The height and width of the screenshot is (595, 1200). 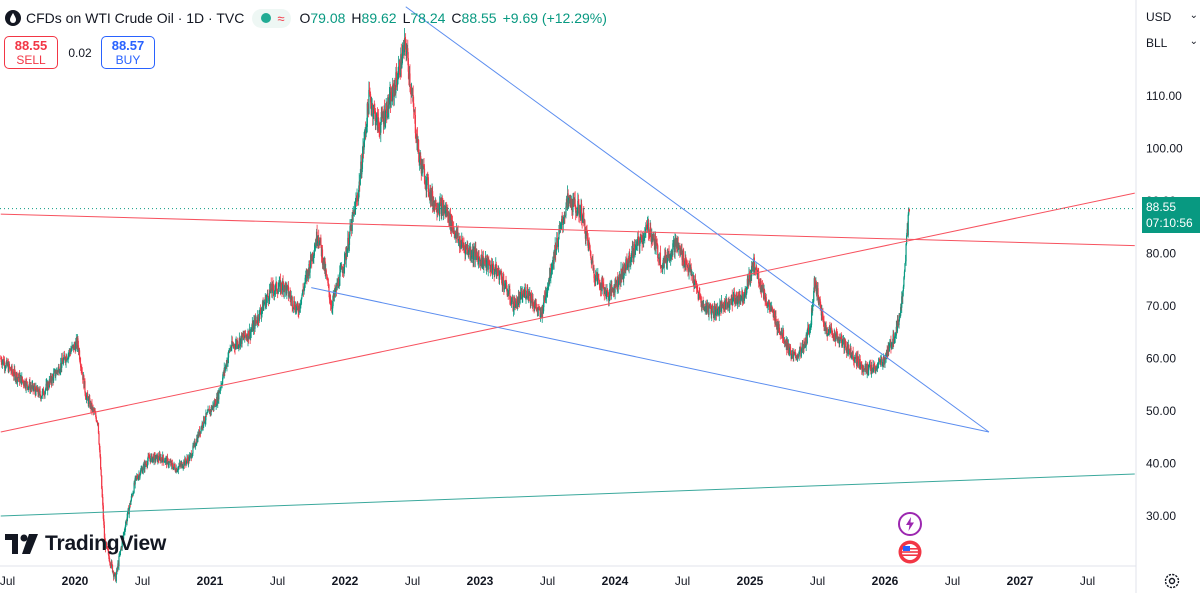 What do you see at coordinates (885, 581) in the screenshot?
I see `time-tick-label: 2026` at bounding box center [885, 581].